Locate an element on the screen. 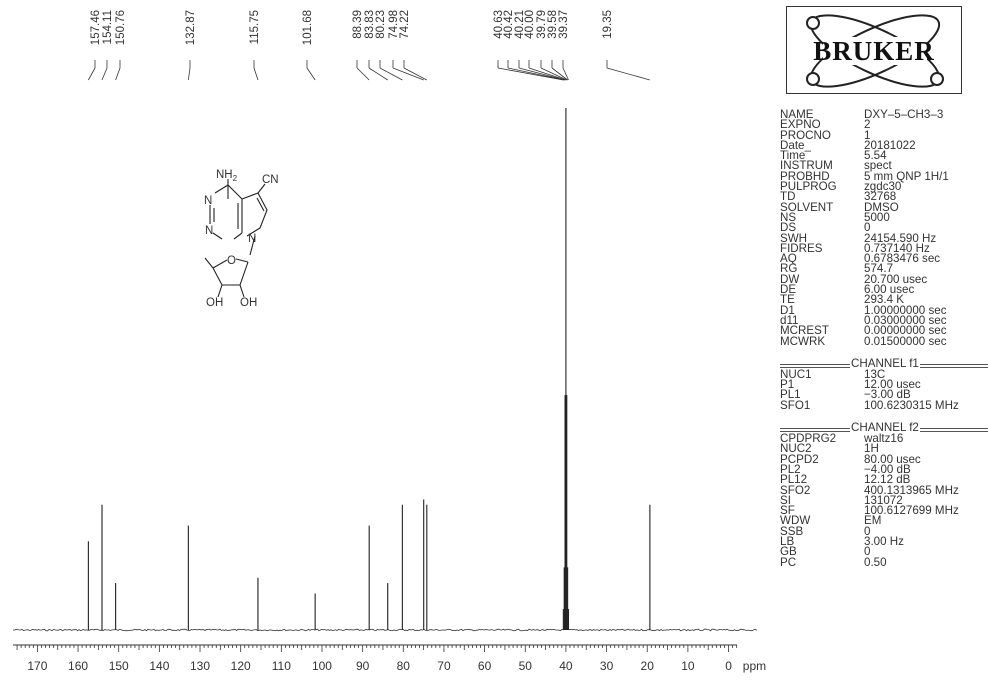 This screenshot has width=989, height=690. parameter-row: MCREST 0.00000000 sec is located at coordinates (884, 331).